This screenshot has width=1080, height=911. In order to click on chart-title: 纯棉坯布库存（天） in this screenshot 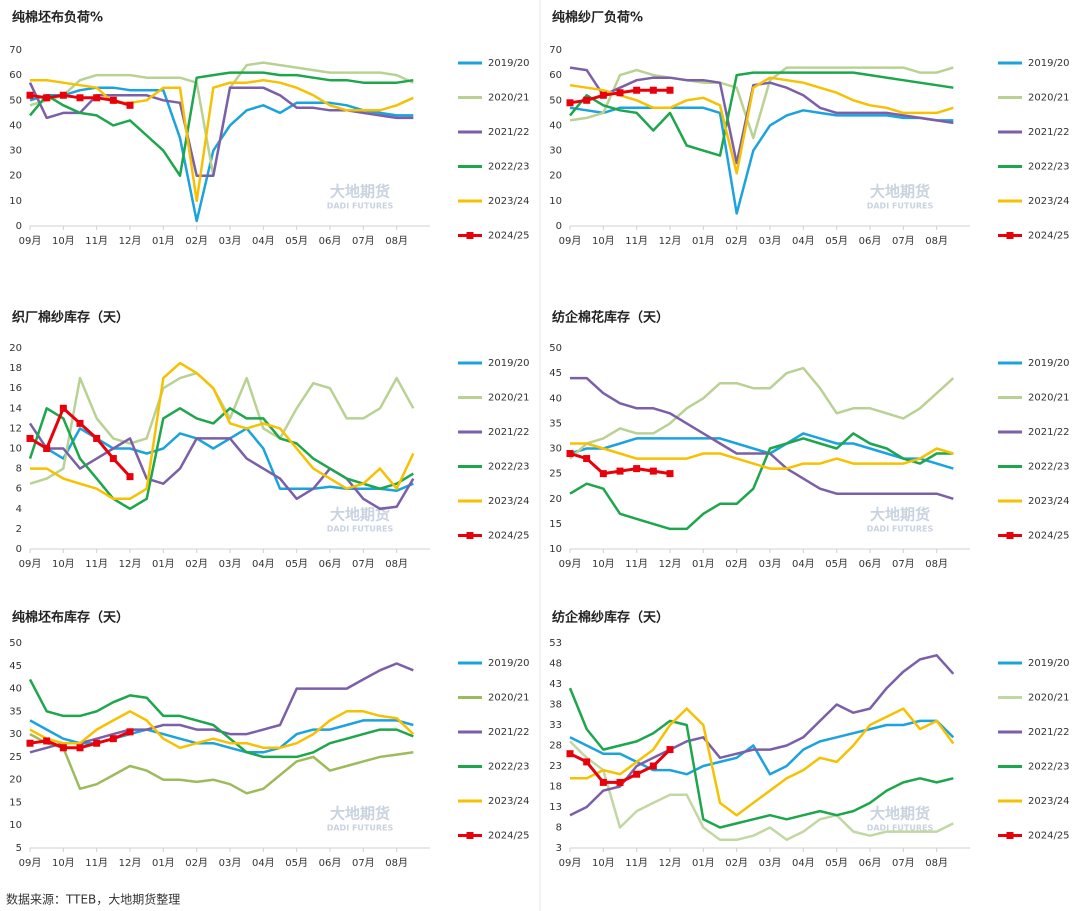, I will do `click(70, 618)`.